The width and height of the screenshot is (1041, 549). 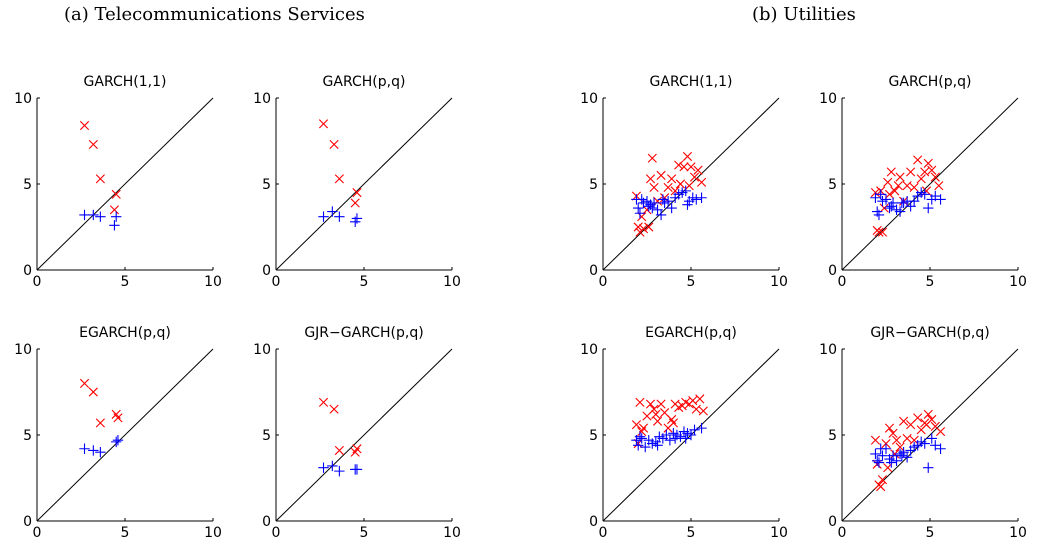 I want to click on y-tick-label: 0, so click(x=266, y=271).